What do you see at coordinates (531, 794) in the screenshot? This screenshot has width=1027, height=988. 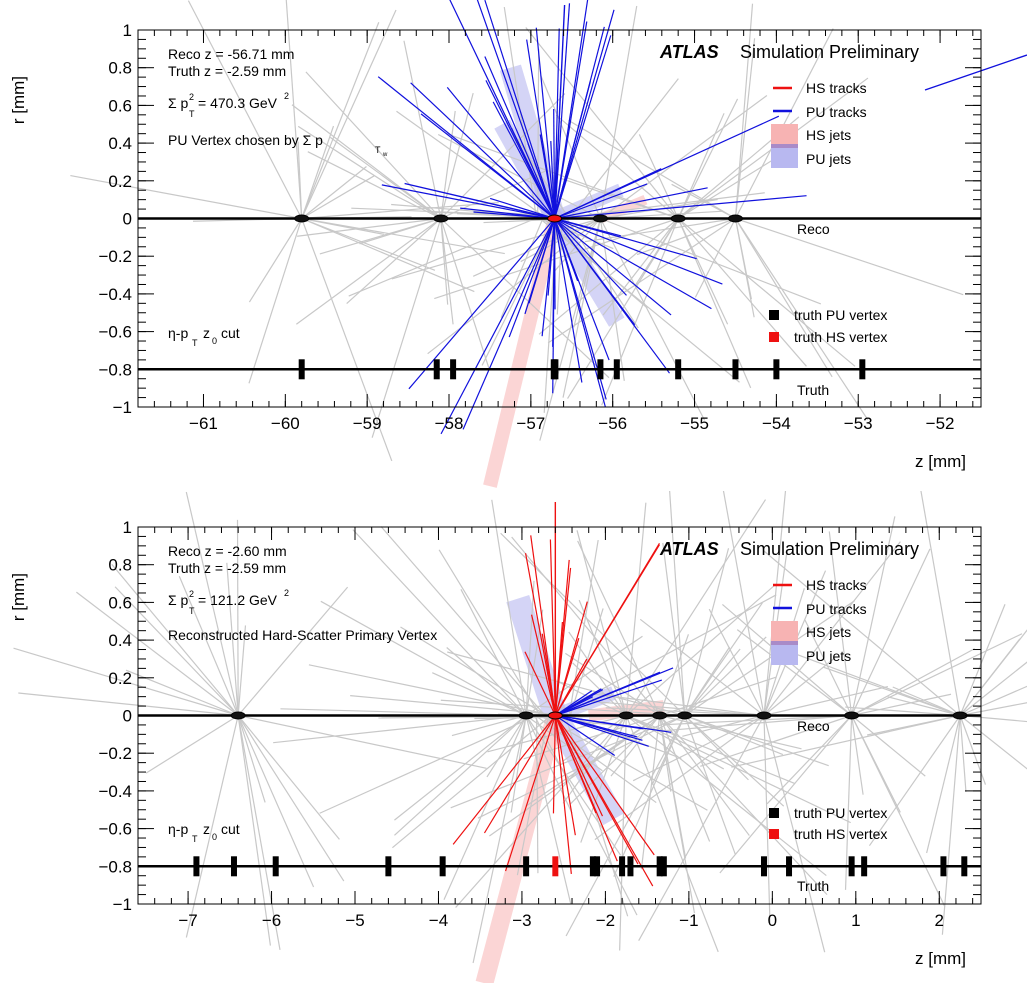 I see `hs-track` at bounding box center [531, 794].